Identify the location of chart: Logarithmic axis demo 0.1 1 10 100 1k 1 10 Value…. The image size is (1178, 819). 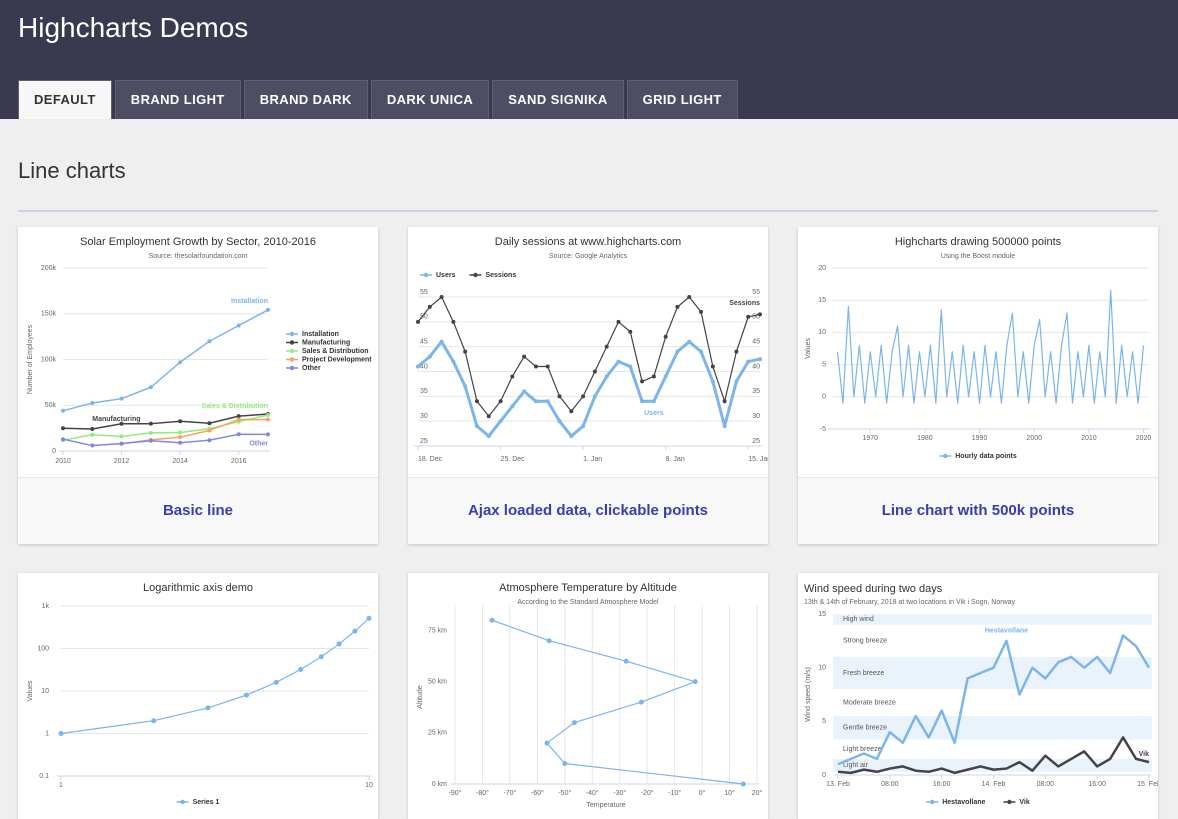
(200, 694).